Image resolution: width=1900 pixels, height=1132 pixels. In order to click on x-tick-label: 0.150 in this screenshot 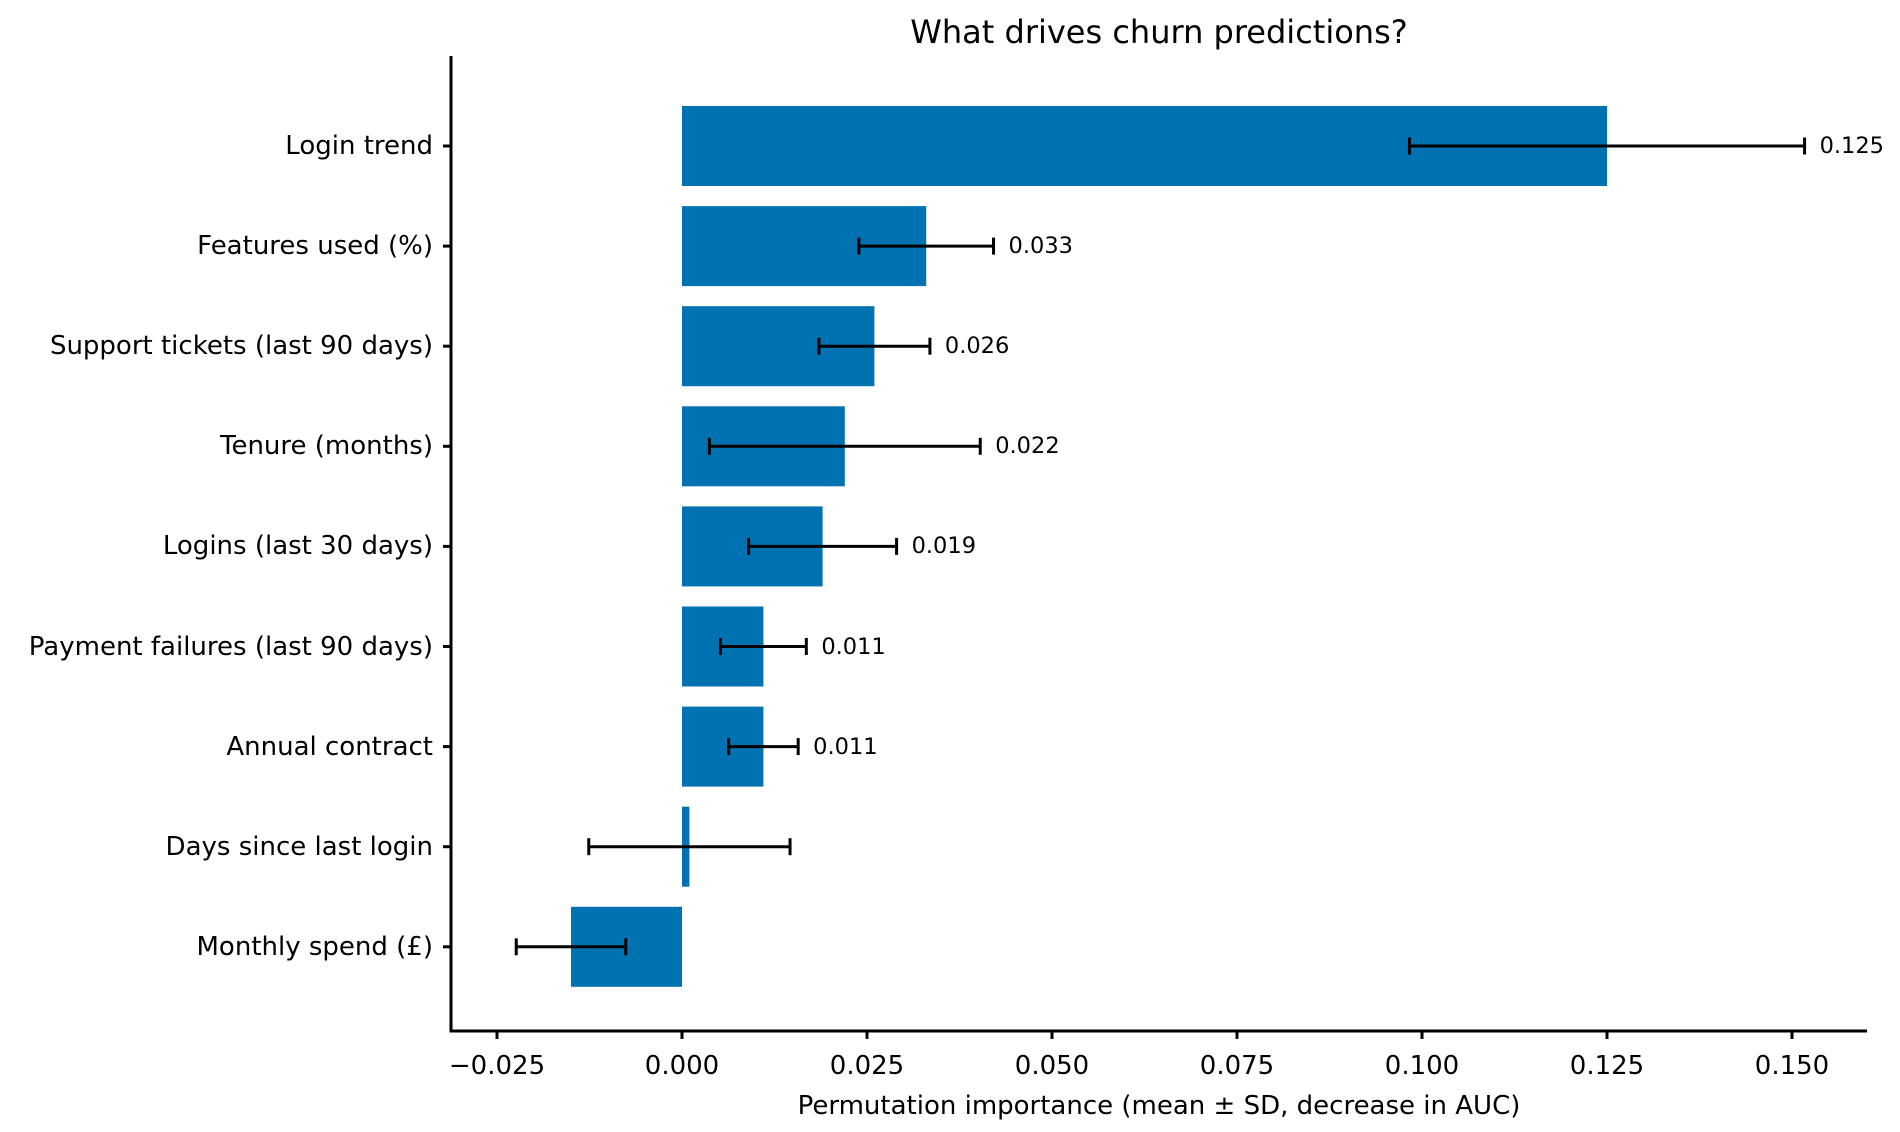, I will do `click(1792, 1066)`.